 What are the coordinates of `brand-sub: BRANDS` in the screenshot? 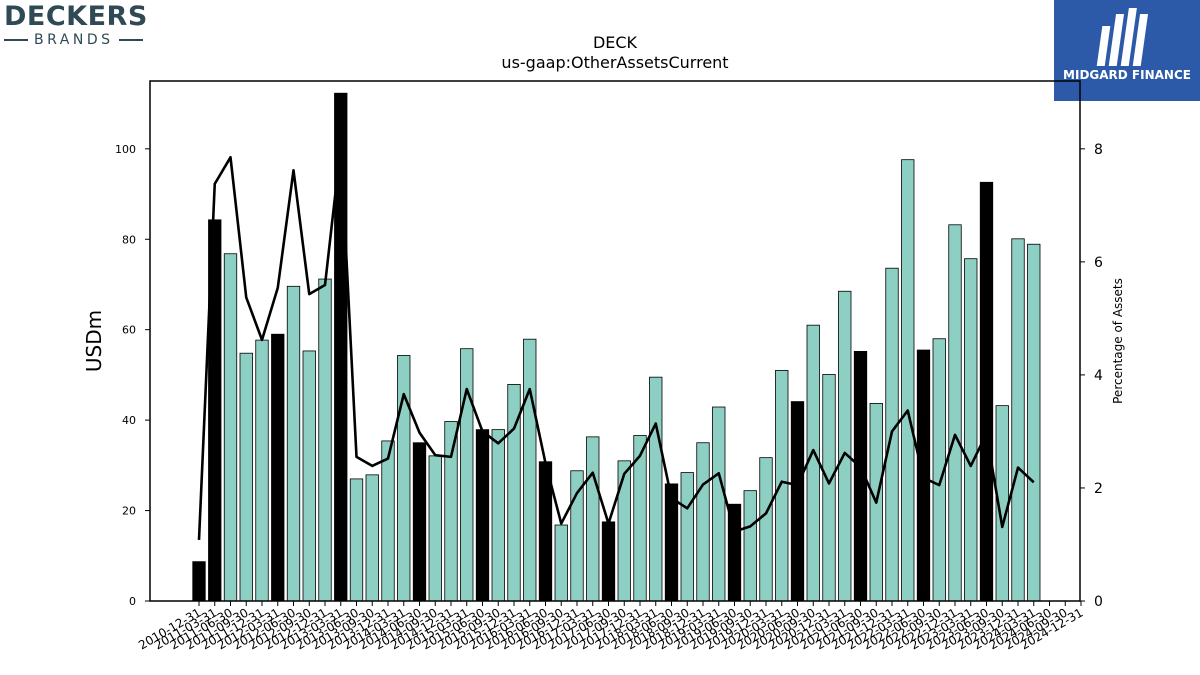 It's located at (84, 40).